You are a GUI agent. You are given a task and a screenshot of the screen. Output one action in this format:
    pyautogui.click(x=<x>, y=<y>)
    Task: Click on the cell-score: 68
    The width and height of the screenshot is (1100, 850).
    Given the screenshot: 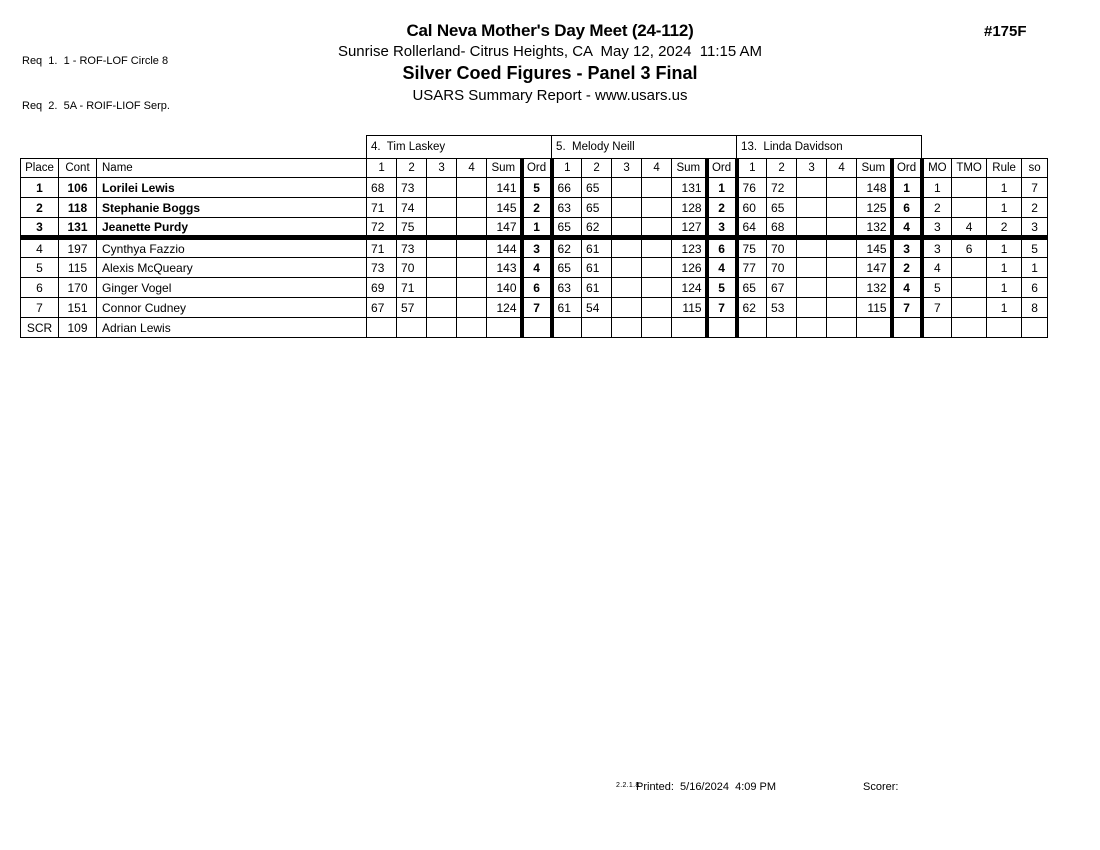 What is the action you would take?
    pyautogui.click(x=382, y=187)
    